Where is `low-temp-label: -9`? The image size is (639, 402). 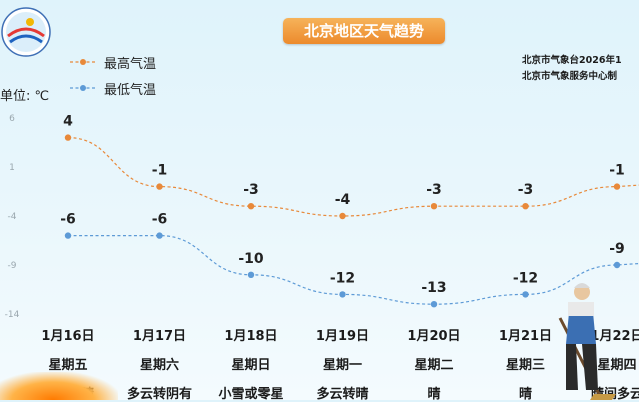
low-temp-label: -9 is located at coordinates (617, 249).